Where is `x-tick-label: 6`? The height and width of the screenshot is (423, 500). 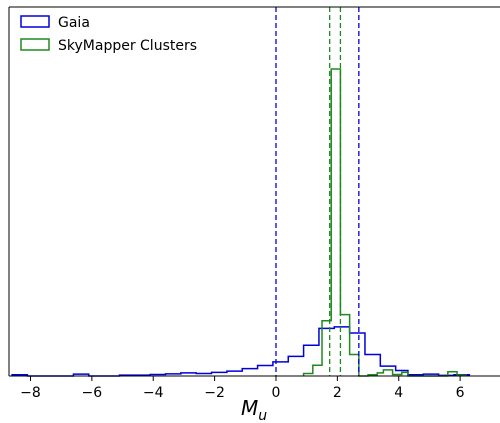 x-tick-label: 6 is located at coordinates (460, 393).